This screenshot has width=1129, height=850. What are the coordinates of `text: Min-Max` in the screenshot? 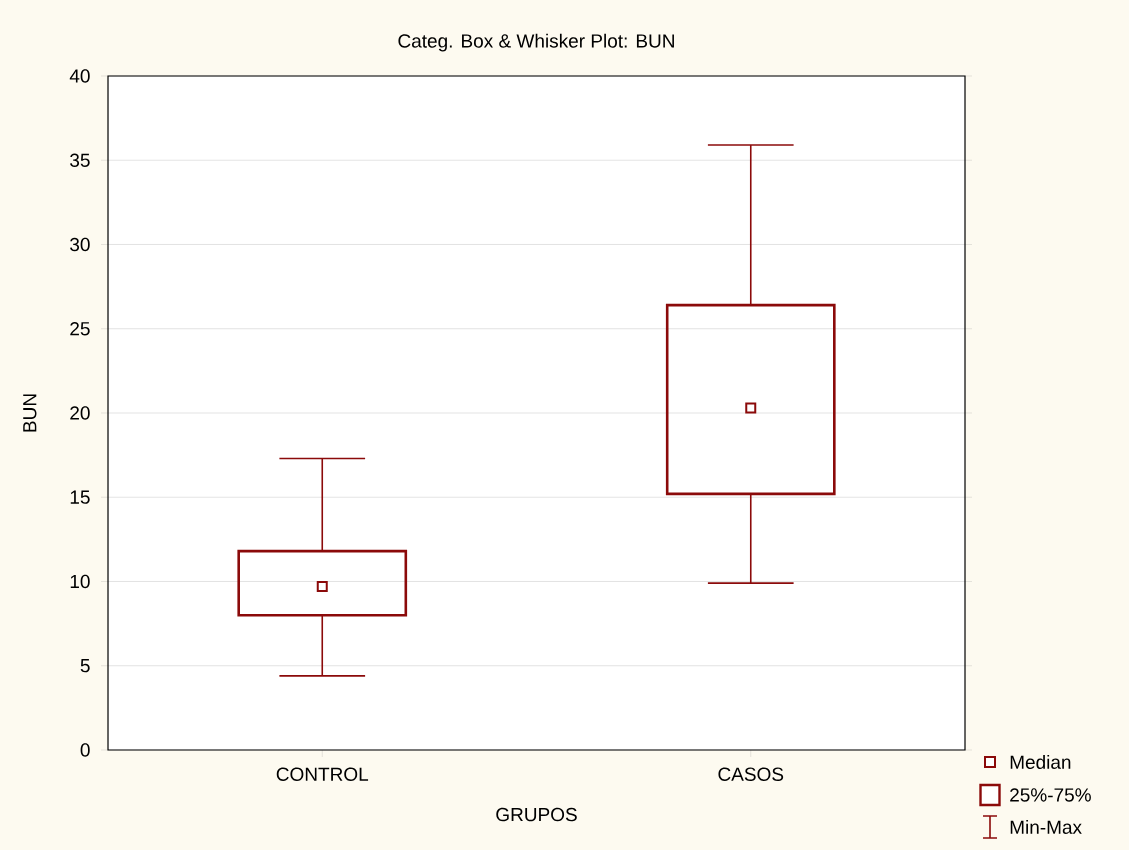 It's located at (1046, 827).